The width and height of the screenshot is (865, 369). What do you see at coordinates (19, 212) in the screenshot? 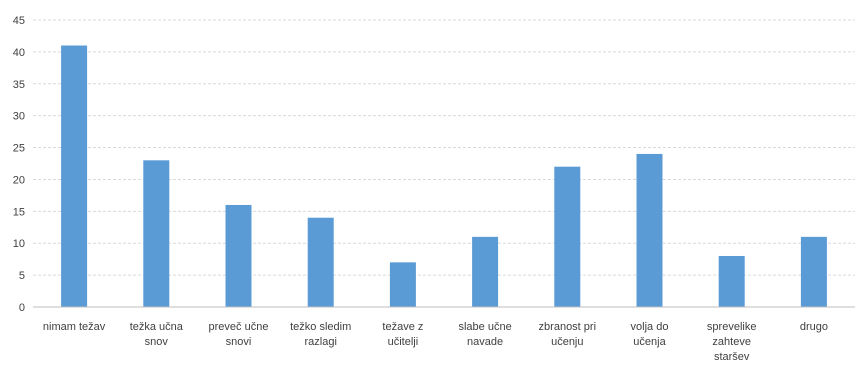
I see `y-tick-label: 15` at bounding box center [19, 212].